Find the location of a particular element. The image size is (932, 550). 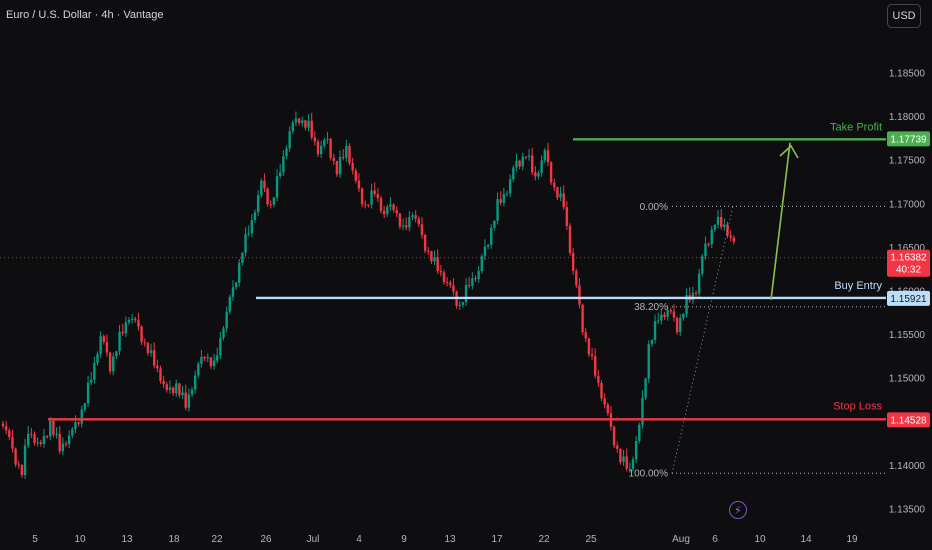

level-label: Buy Entry is located at coordinates (858, 286).